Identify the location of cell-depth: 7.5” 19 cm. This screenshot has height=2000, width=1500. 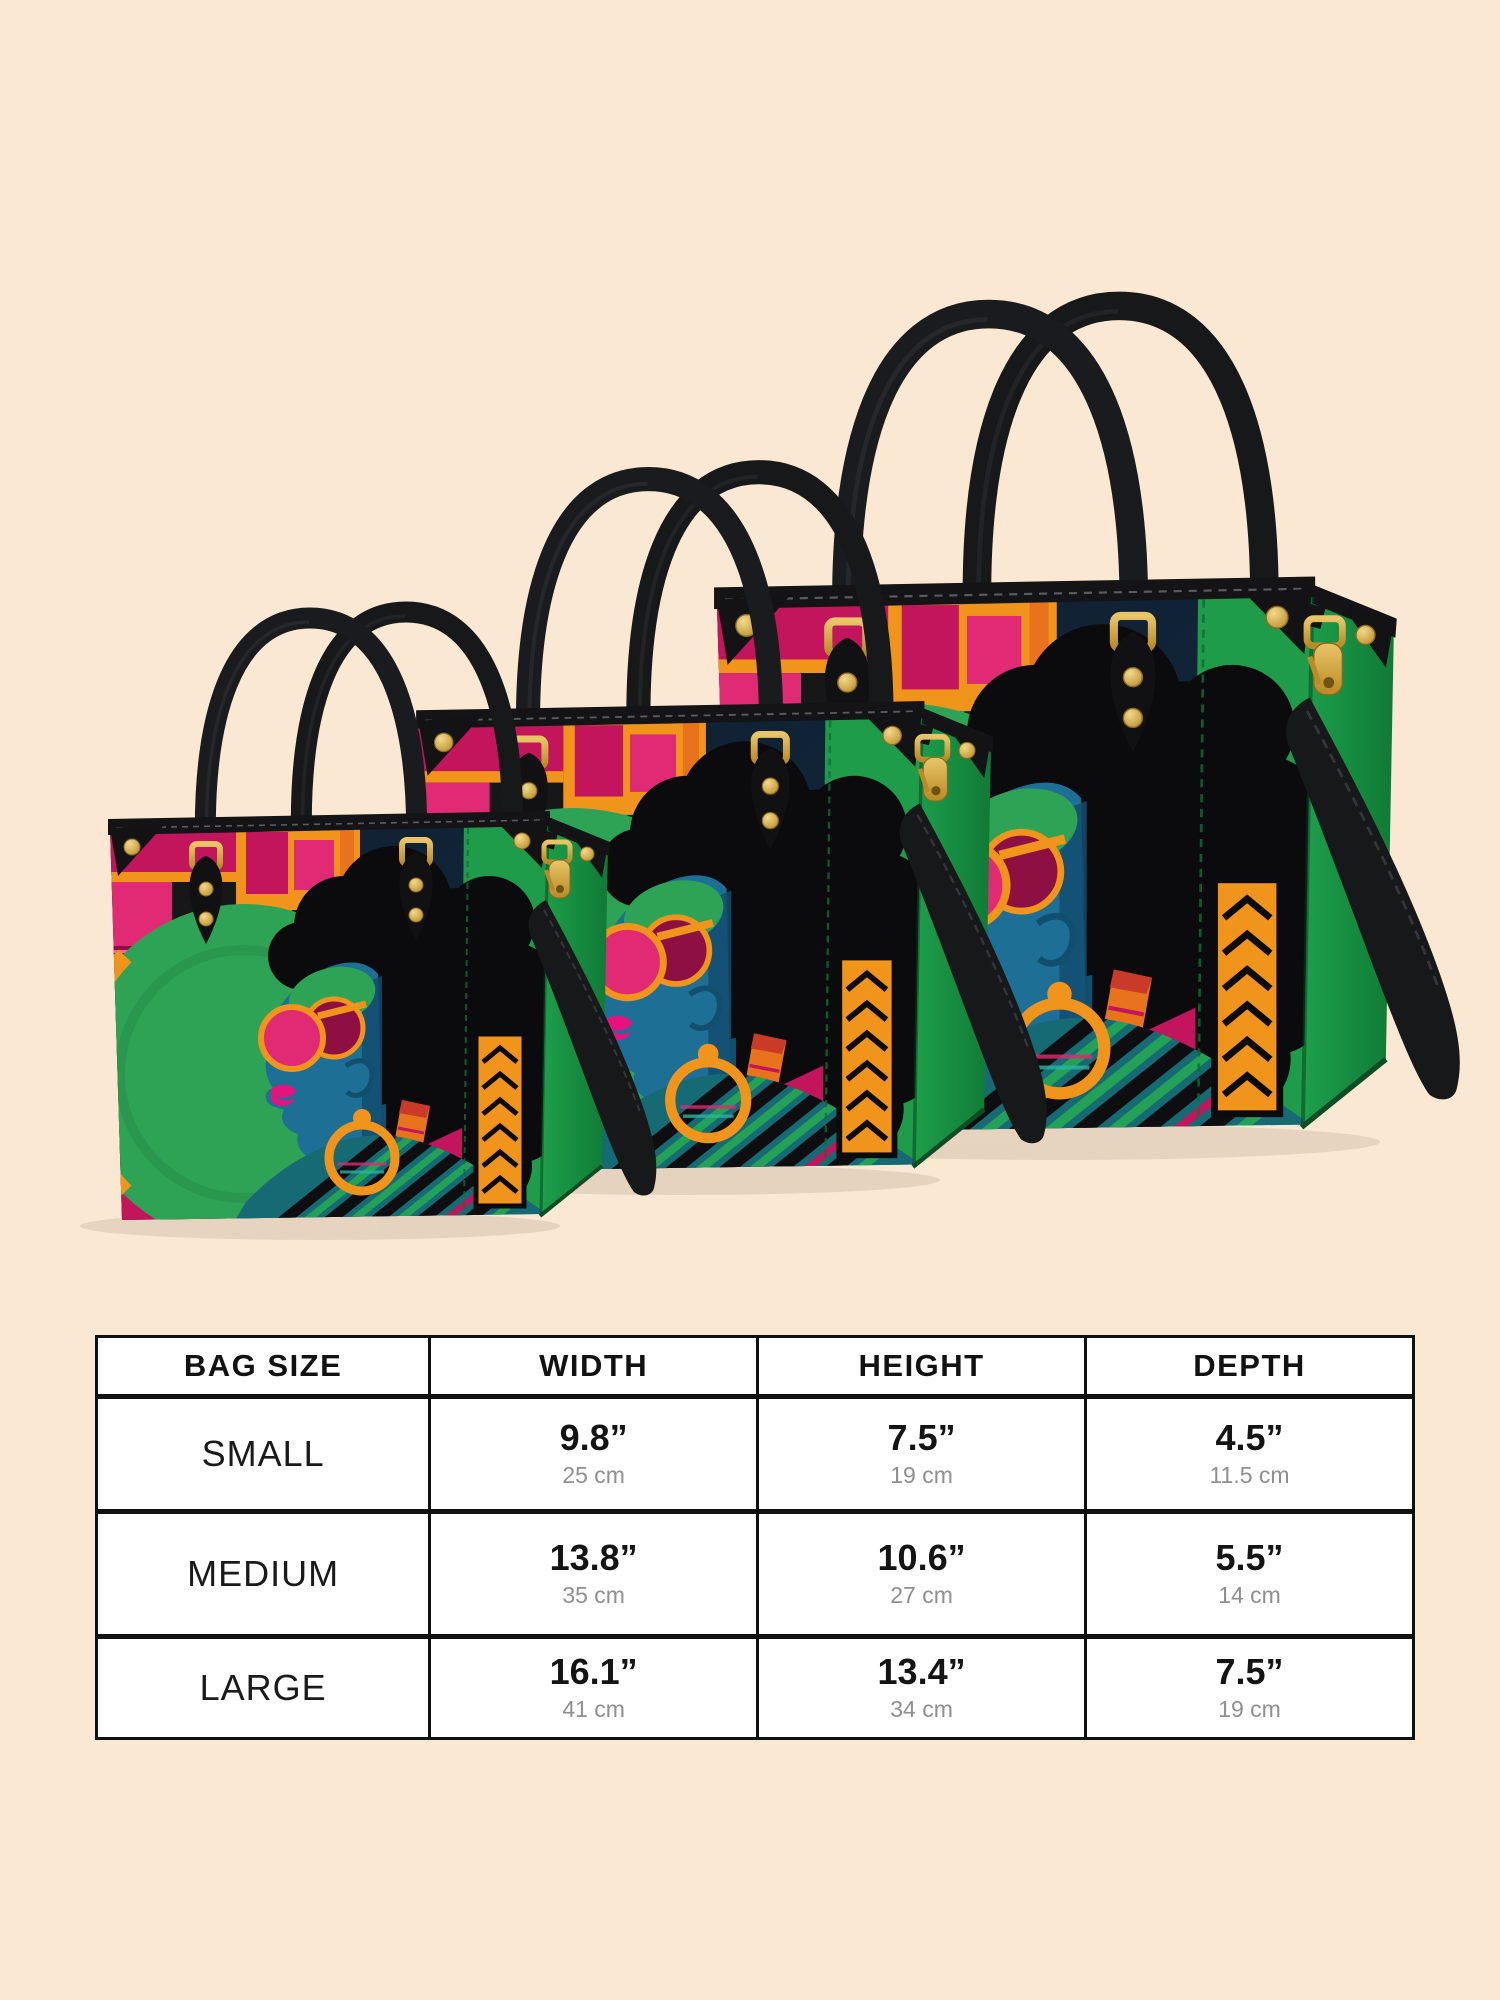
(1249, 1687).